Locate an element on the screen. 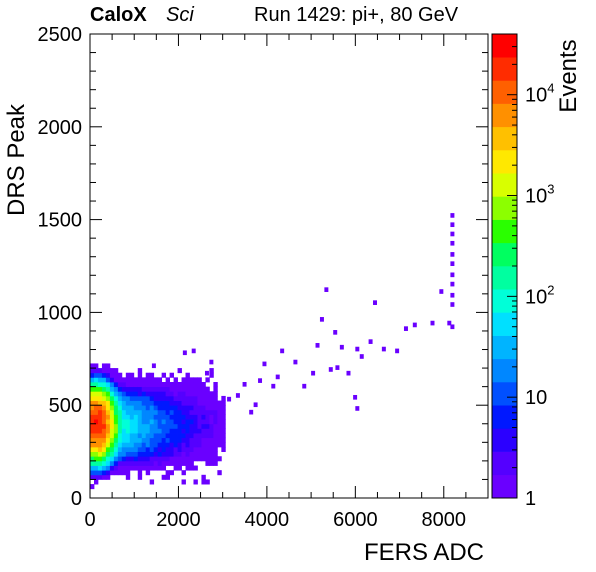 This screenshot has height=572, width=596. color-scale-tick-exponent: 3 is located at coordinates (550, 189).